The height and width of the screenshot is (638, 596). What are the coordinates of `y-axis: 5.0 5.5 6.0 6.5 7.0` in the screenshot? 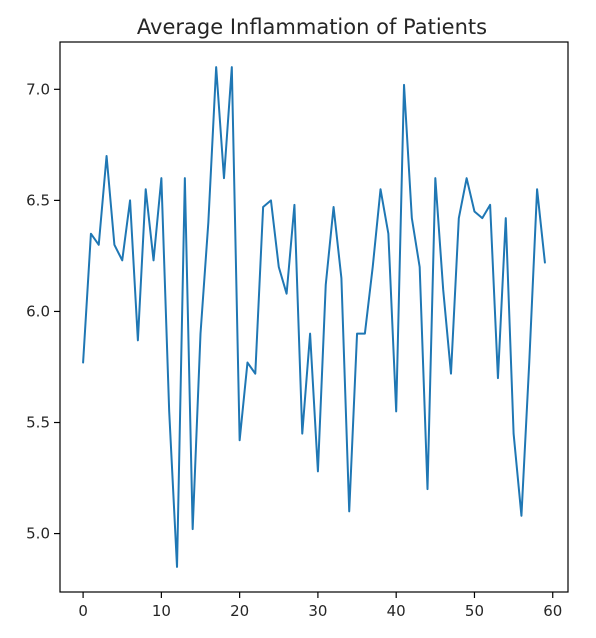 It's located at (43, 311).